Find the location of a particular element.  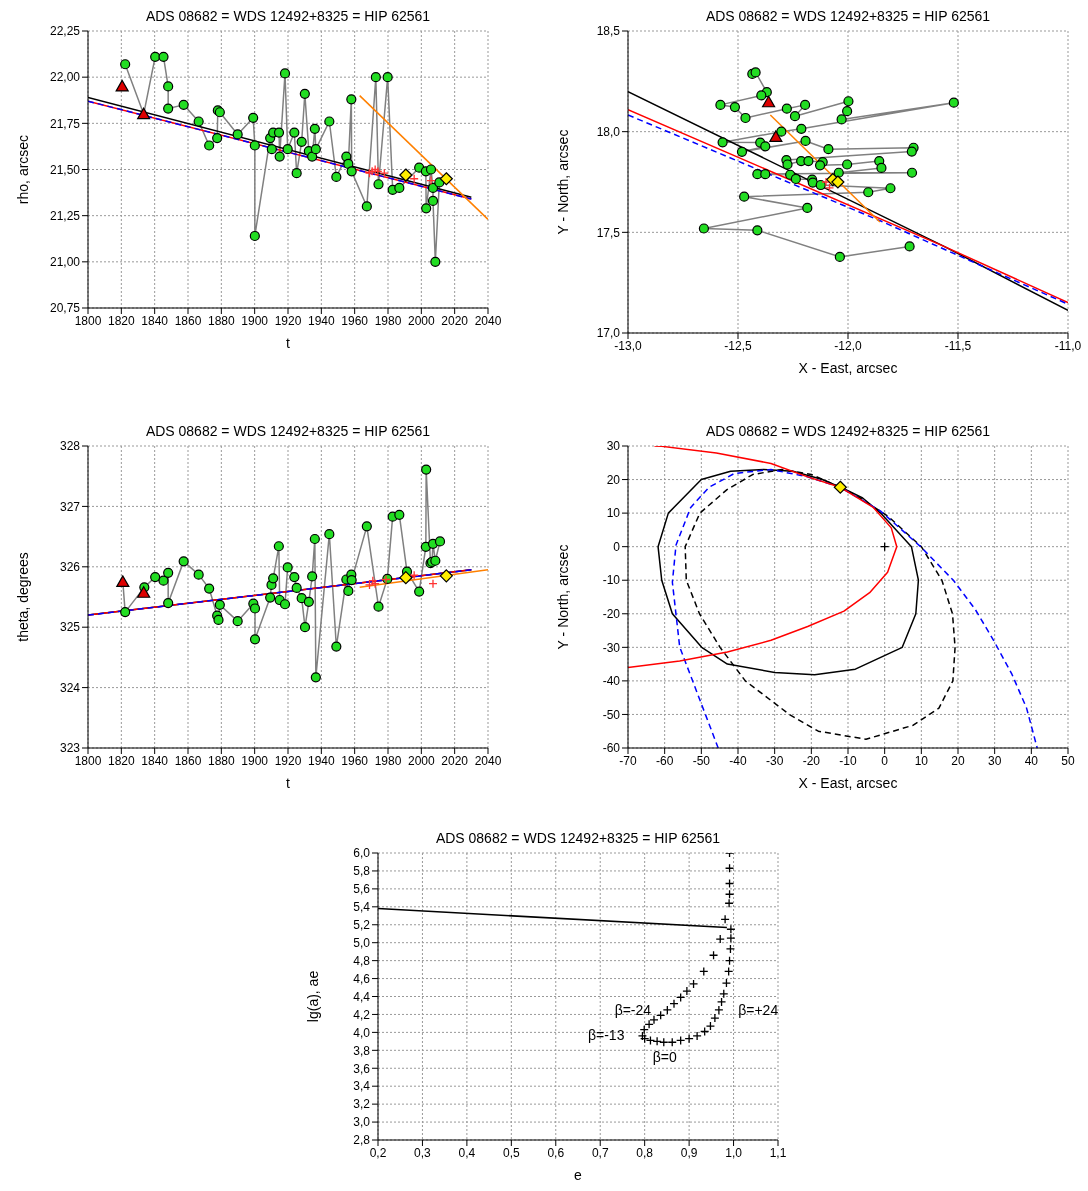

x-tick-label: 0,6 is located at coordinates (556, 1152).